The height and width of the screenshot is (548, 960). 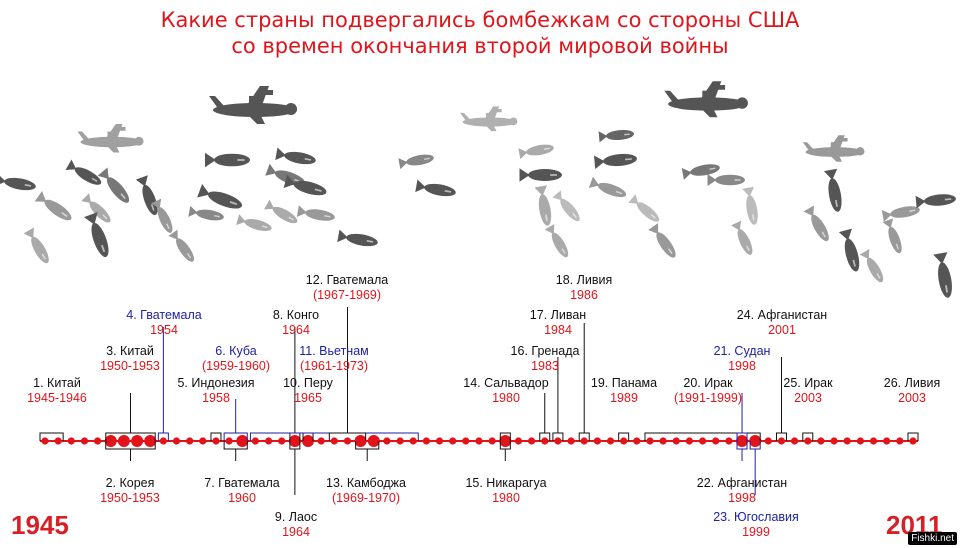 What do you see at coordinates (57, 390) in the screenshot?
I see `event-label: 1. Китай 1945-1946` at bounding box center [57, 390].